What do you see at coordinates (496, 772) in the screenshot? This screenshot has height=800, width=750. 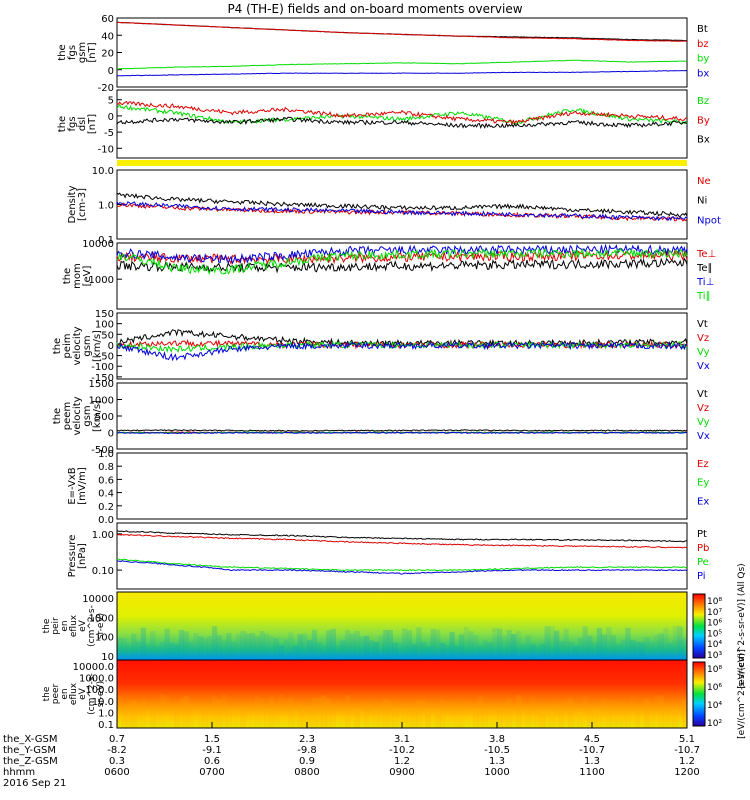 I see `x-tick-label: 1000` at bounding box center [496, 772].